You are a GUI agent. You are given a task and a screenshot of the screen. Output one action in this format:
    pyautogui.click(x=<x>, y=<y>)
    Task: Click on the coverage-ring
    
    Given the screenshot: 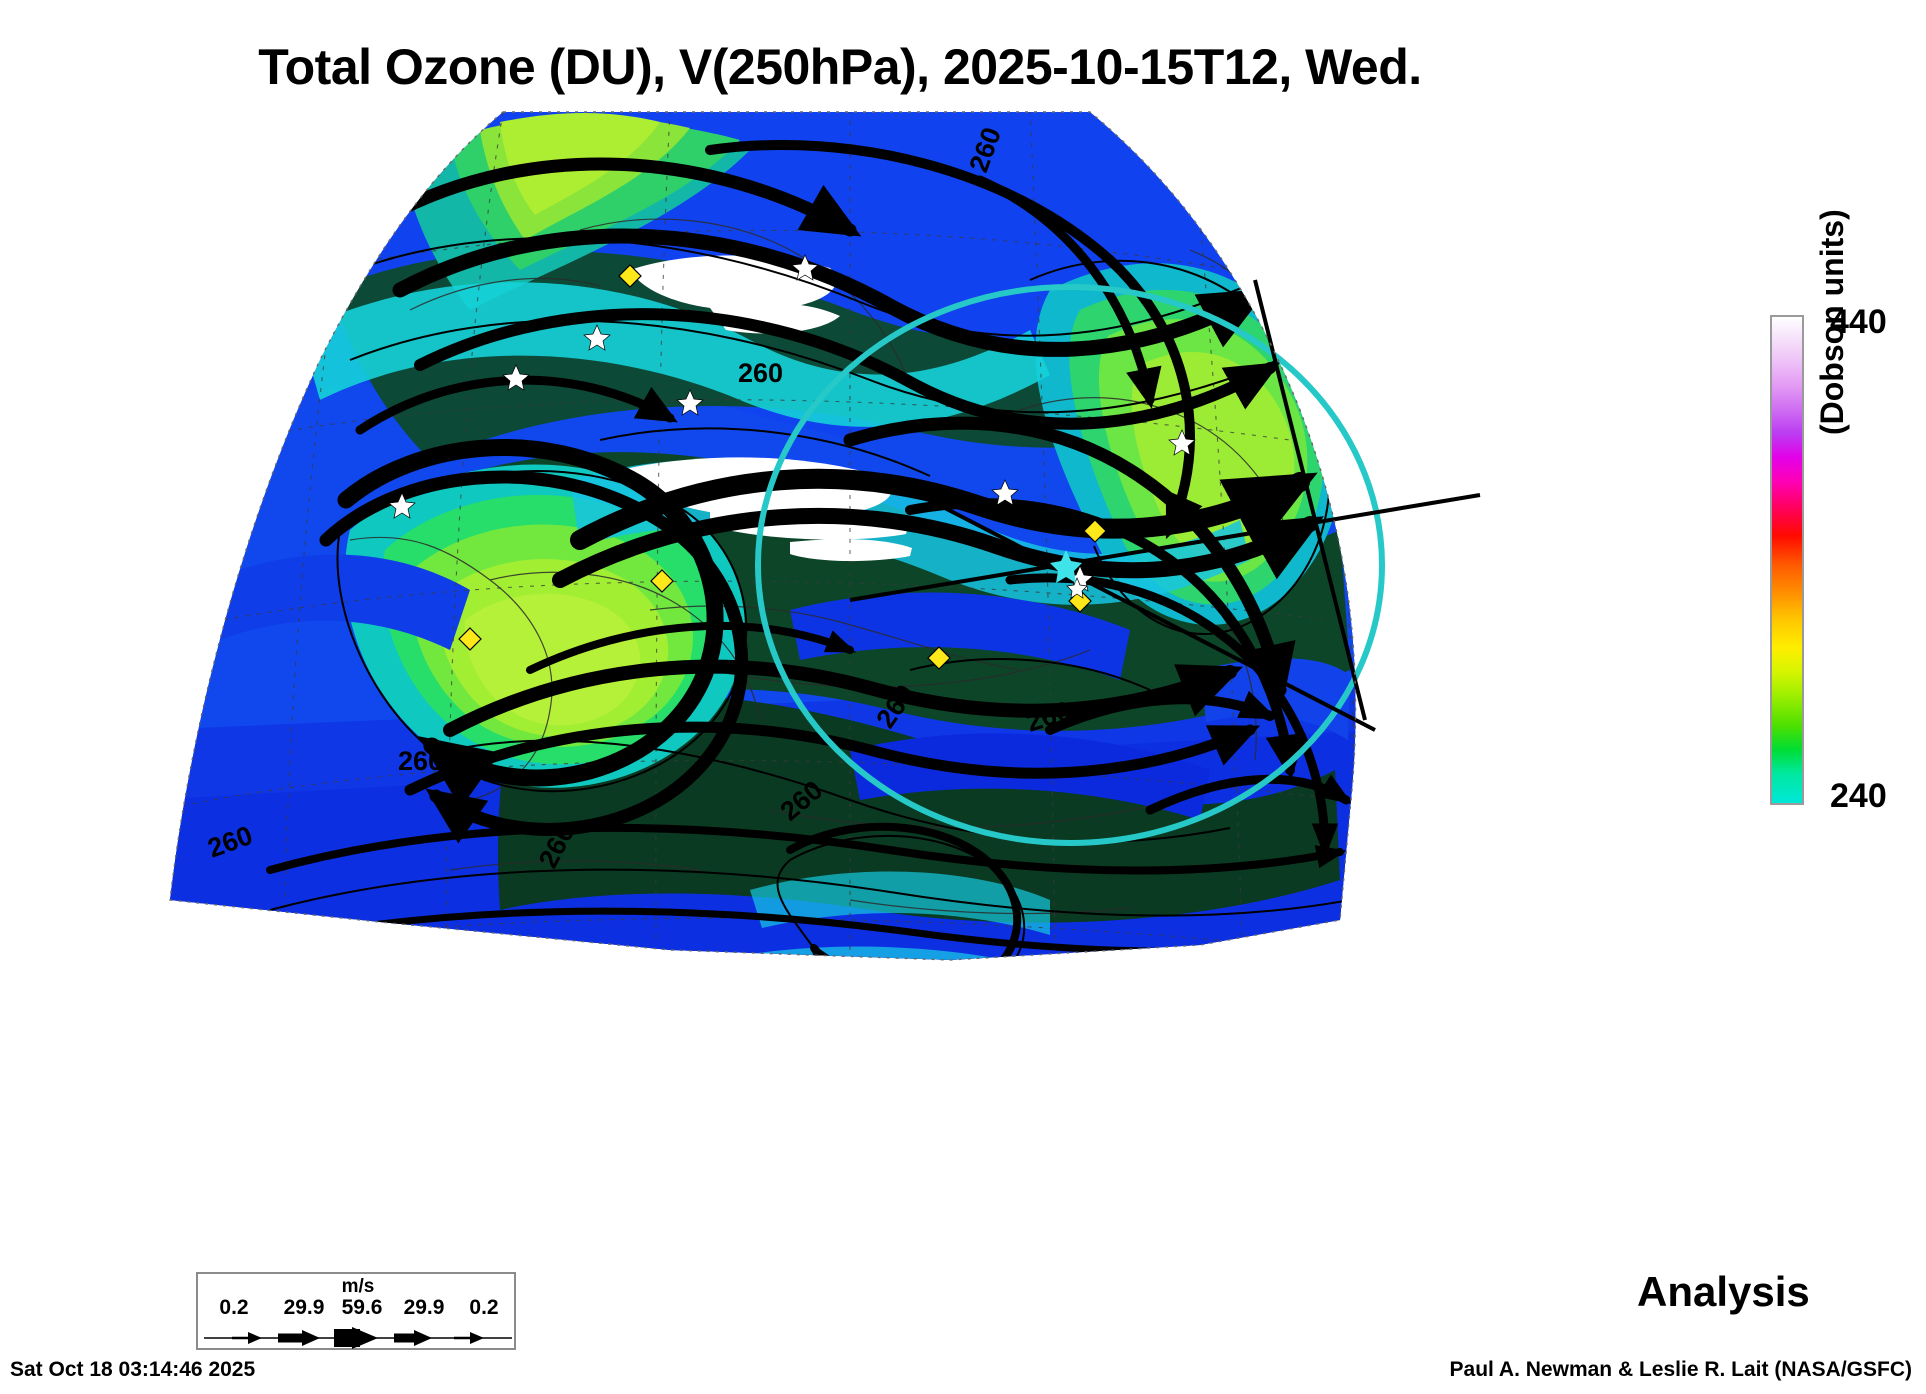 What is the action you would take?
    pyautogui.click(x=1070, y=565)
    